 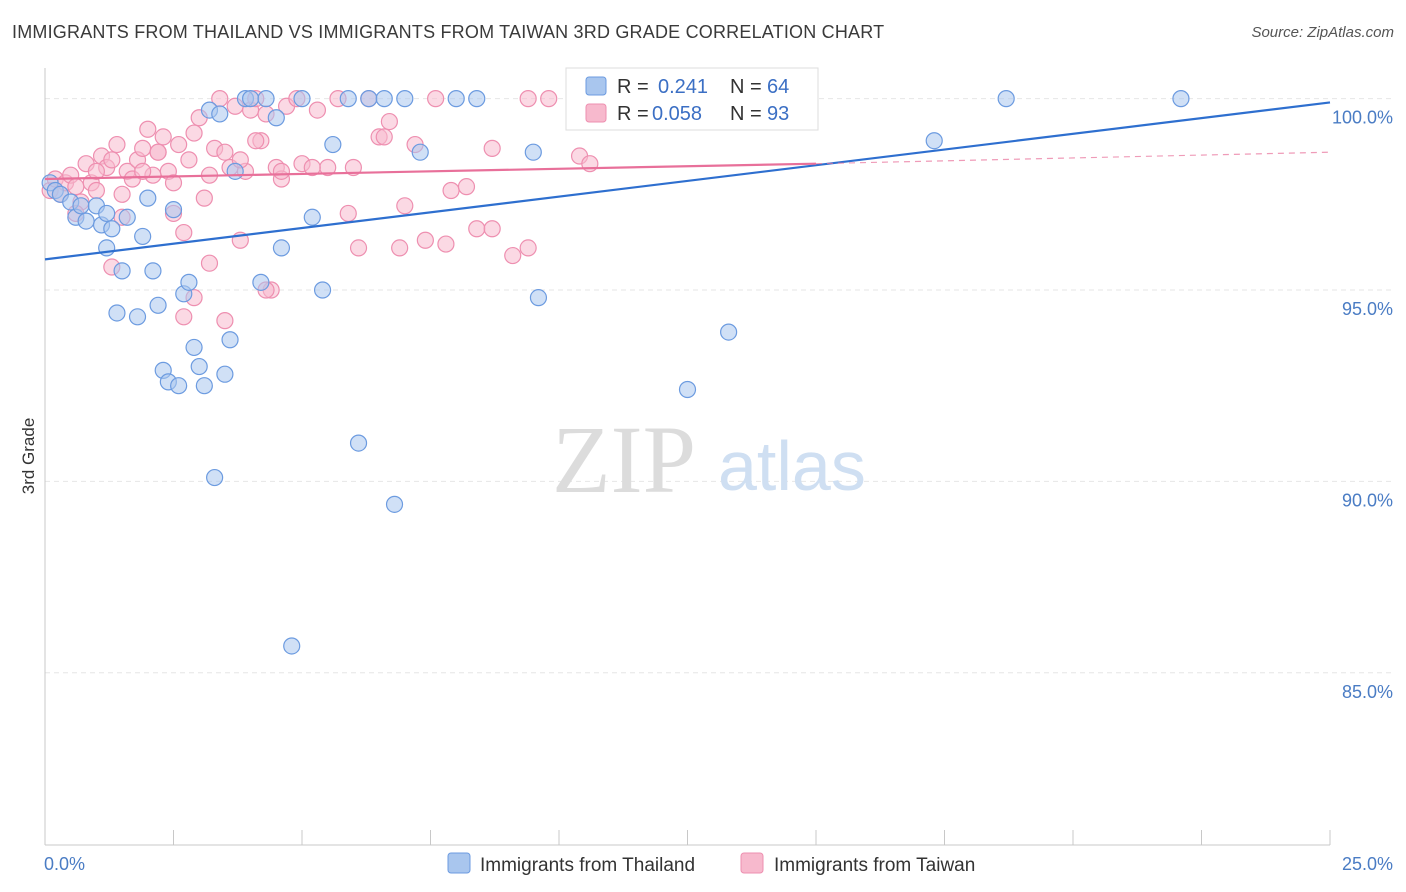 I want to click on taiwan-trendline-extension, so click(x=1073, y=158).